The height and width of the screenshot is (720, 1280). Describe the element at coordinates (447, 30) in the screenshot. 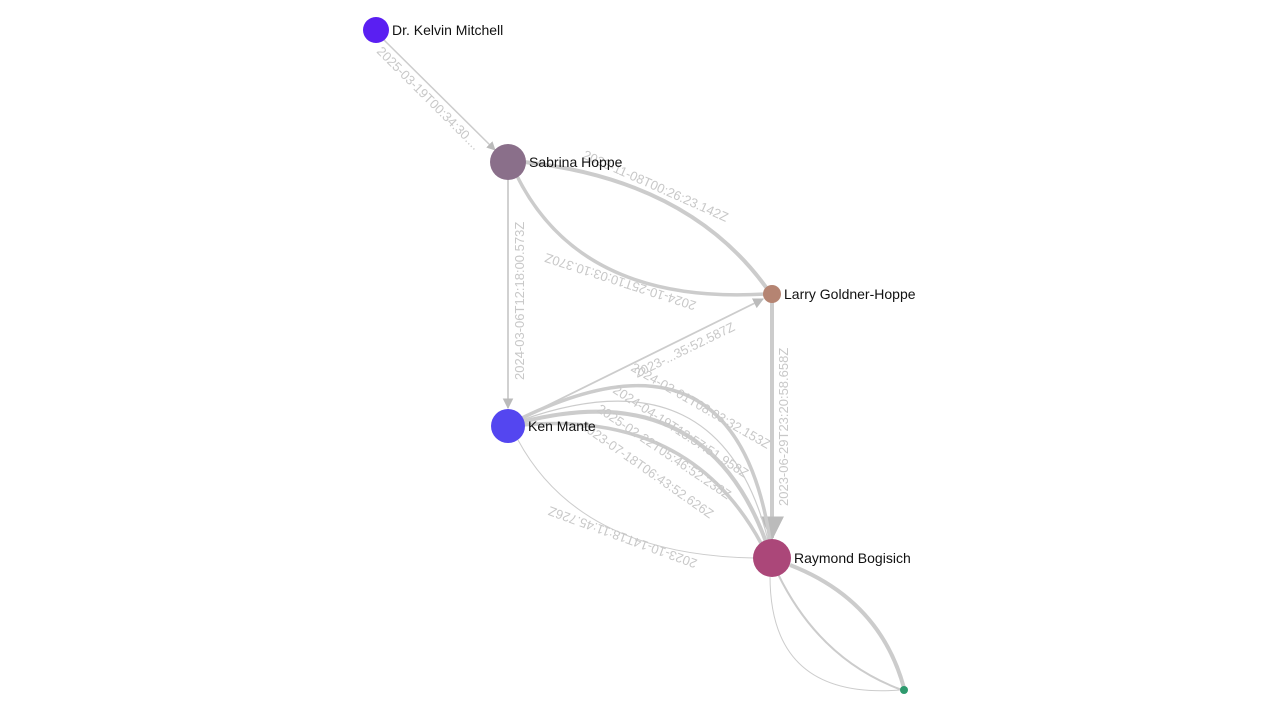

I see `node-label: Dr. Kelvin Mitchell` at that location.